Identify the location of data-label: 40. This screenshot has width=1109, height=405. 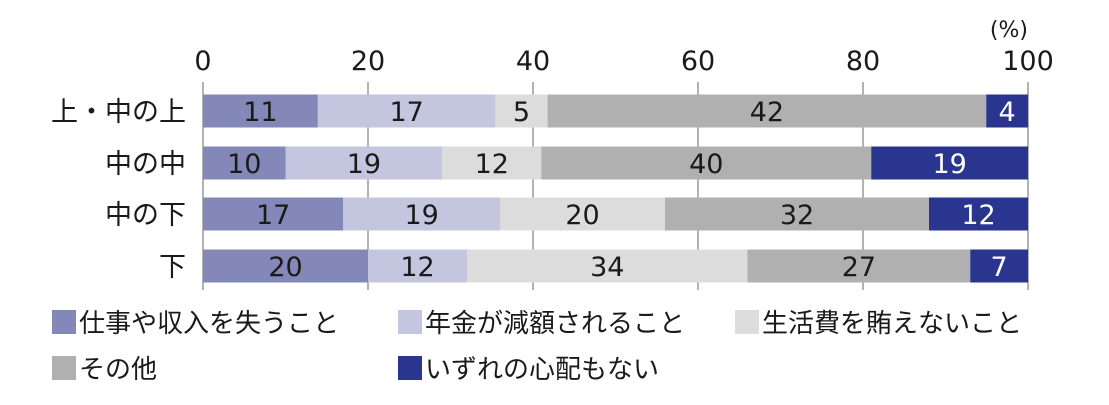
(706, 164).